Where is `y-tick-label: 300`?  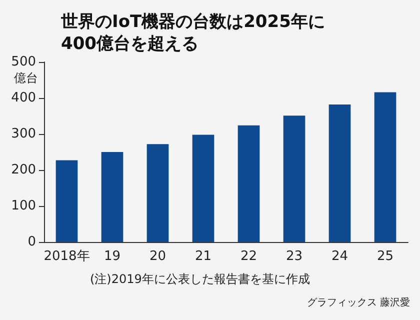
y-tick-label: 300 is located at coordinates (23, 134).